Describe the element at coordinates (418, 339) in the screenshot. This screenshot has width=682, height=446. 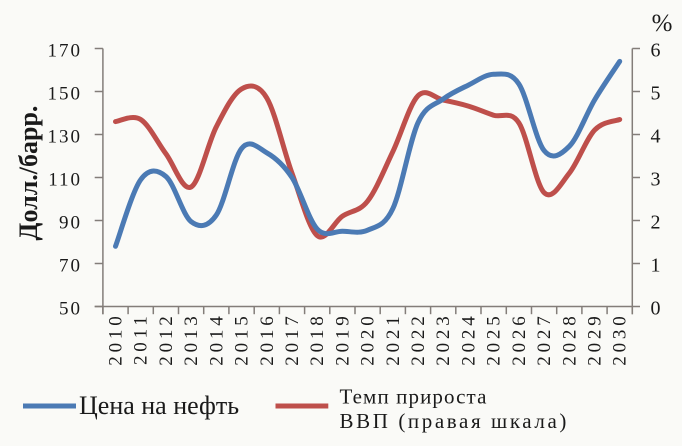
I see `svg-text: 2022` at that location.